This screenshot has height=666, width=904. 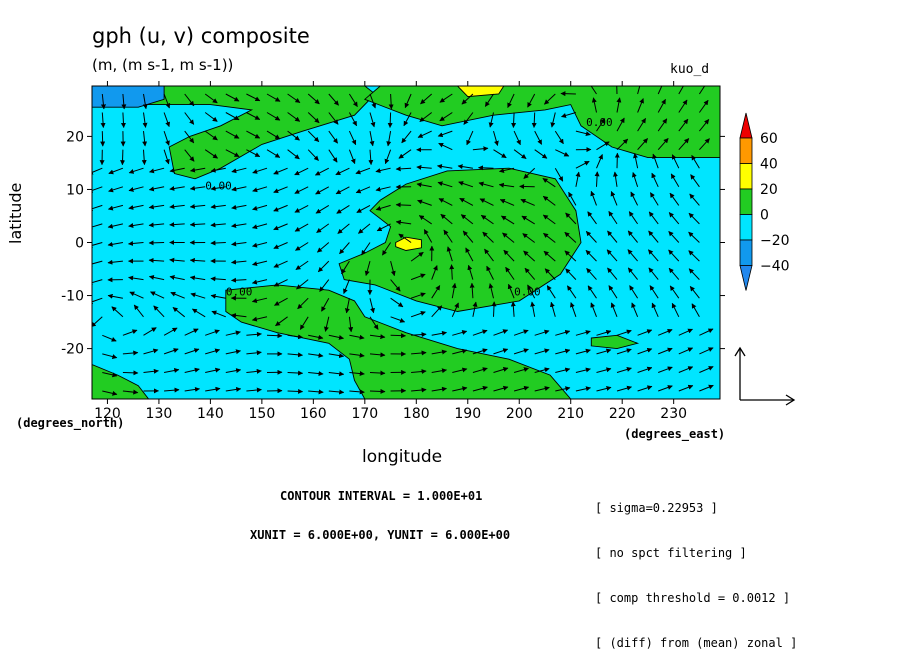 I want to click on note-sigma: [ sigma=0.22953 ], so click(x=696, y=508).